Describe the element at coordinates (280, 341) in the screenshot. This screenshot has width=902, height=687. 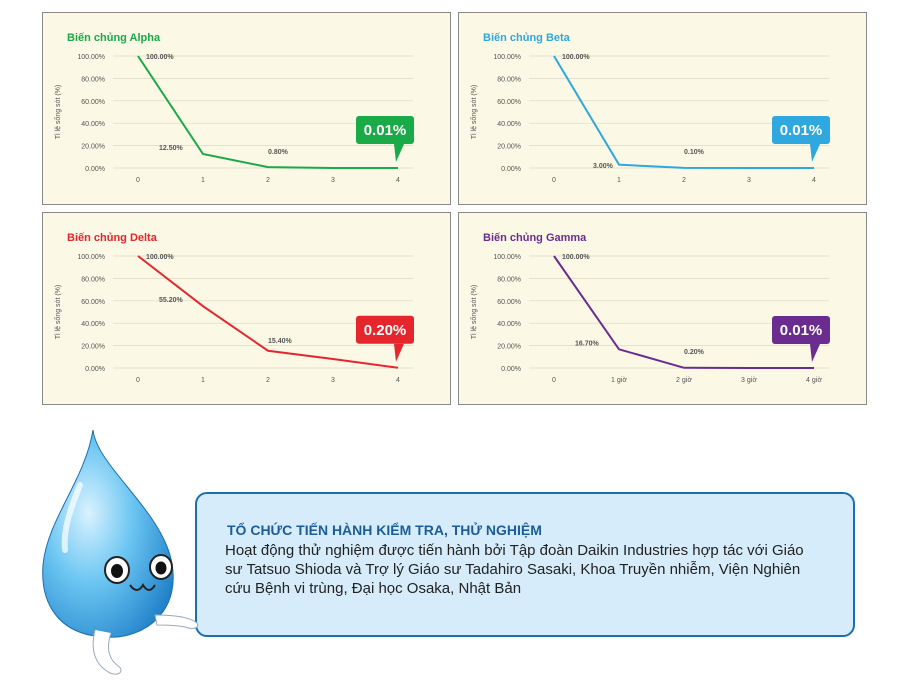
I see `data-label: 15.40%` at that location.